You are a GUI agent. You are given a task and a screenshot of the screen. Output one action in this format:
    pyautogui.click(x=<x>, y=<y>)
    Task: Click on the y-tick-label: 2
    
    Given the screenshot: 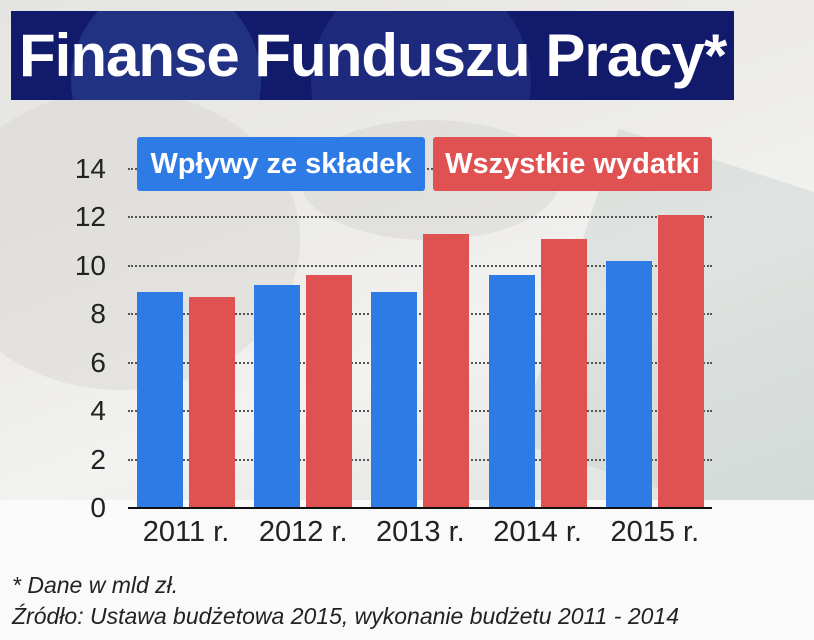 What is the action you would take?
    pyautogui.click(x=98, y=459)
    